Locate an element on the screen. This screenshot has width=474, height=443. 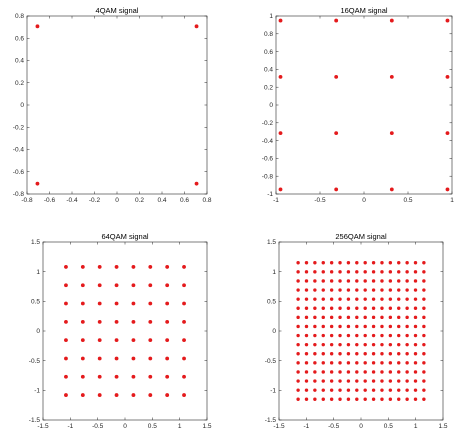
x-tick-label: -1 is located at coordinates (276, 200).